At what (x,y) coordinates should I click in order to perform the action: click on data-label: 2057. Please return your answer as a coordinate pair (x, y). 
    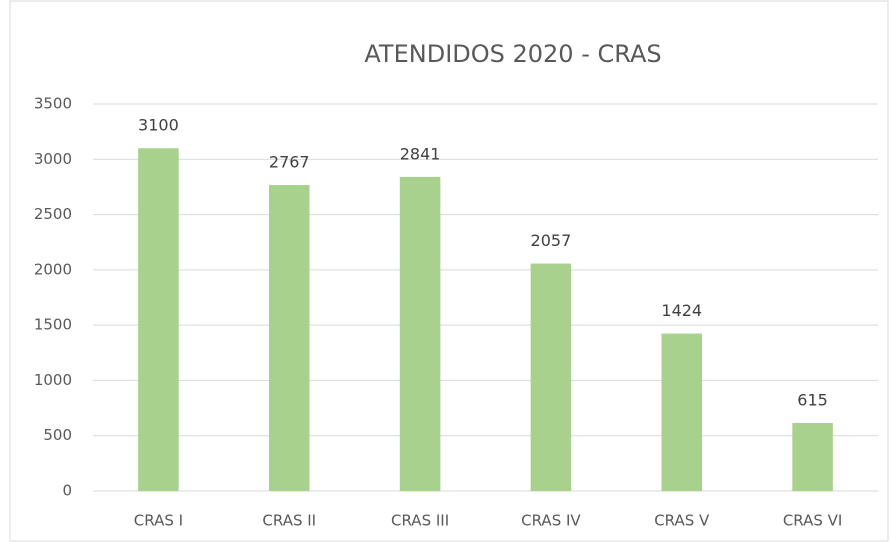
    Looking at the image, I should click on (551, 240).